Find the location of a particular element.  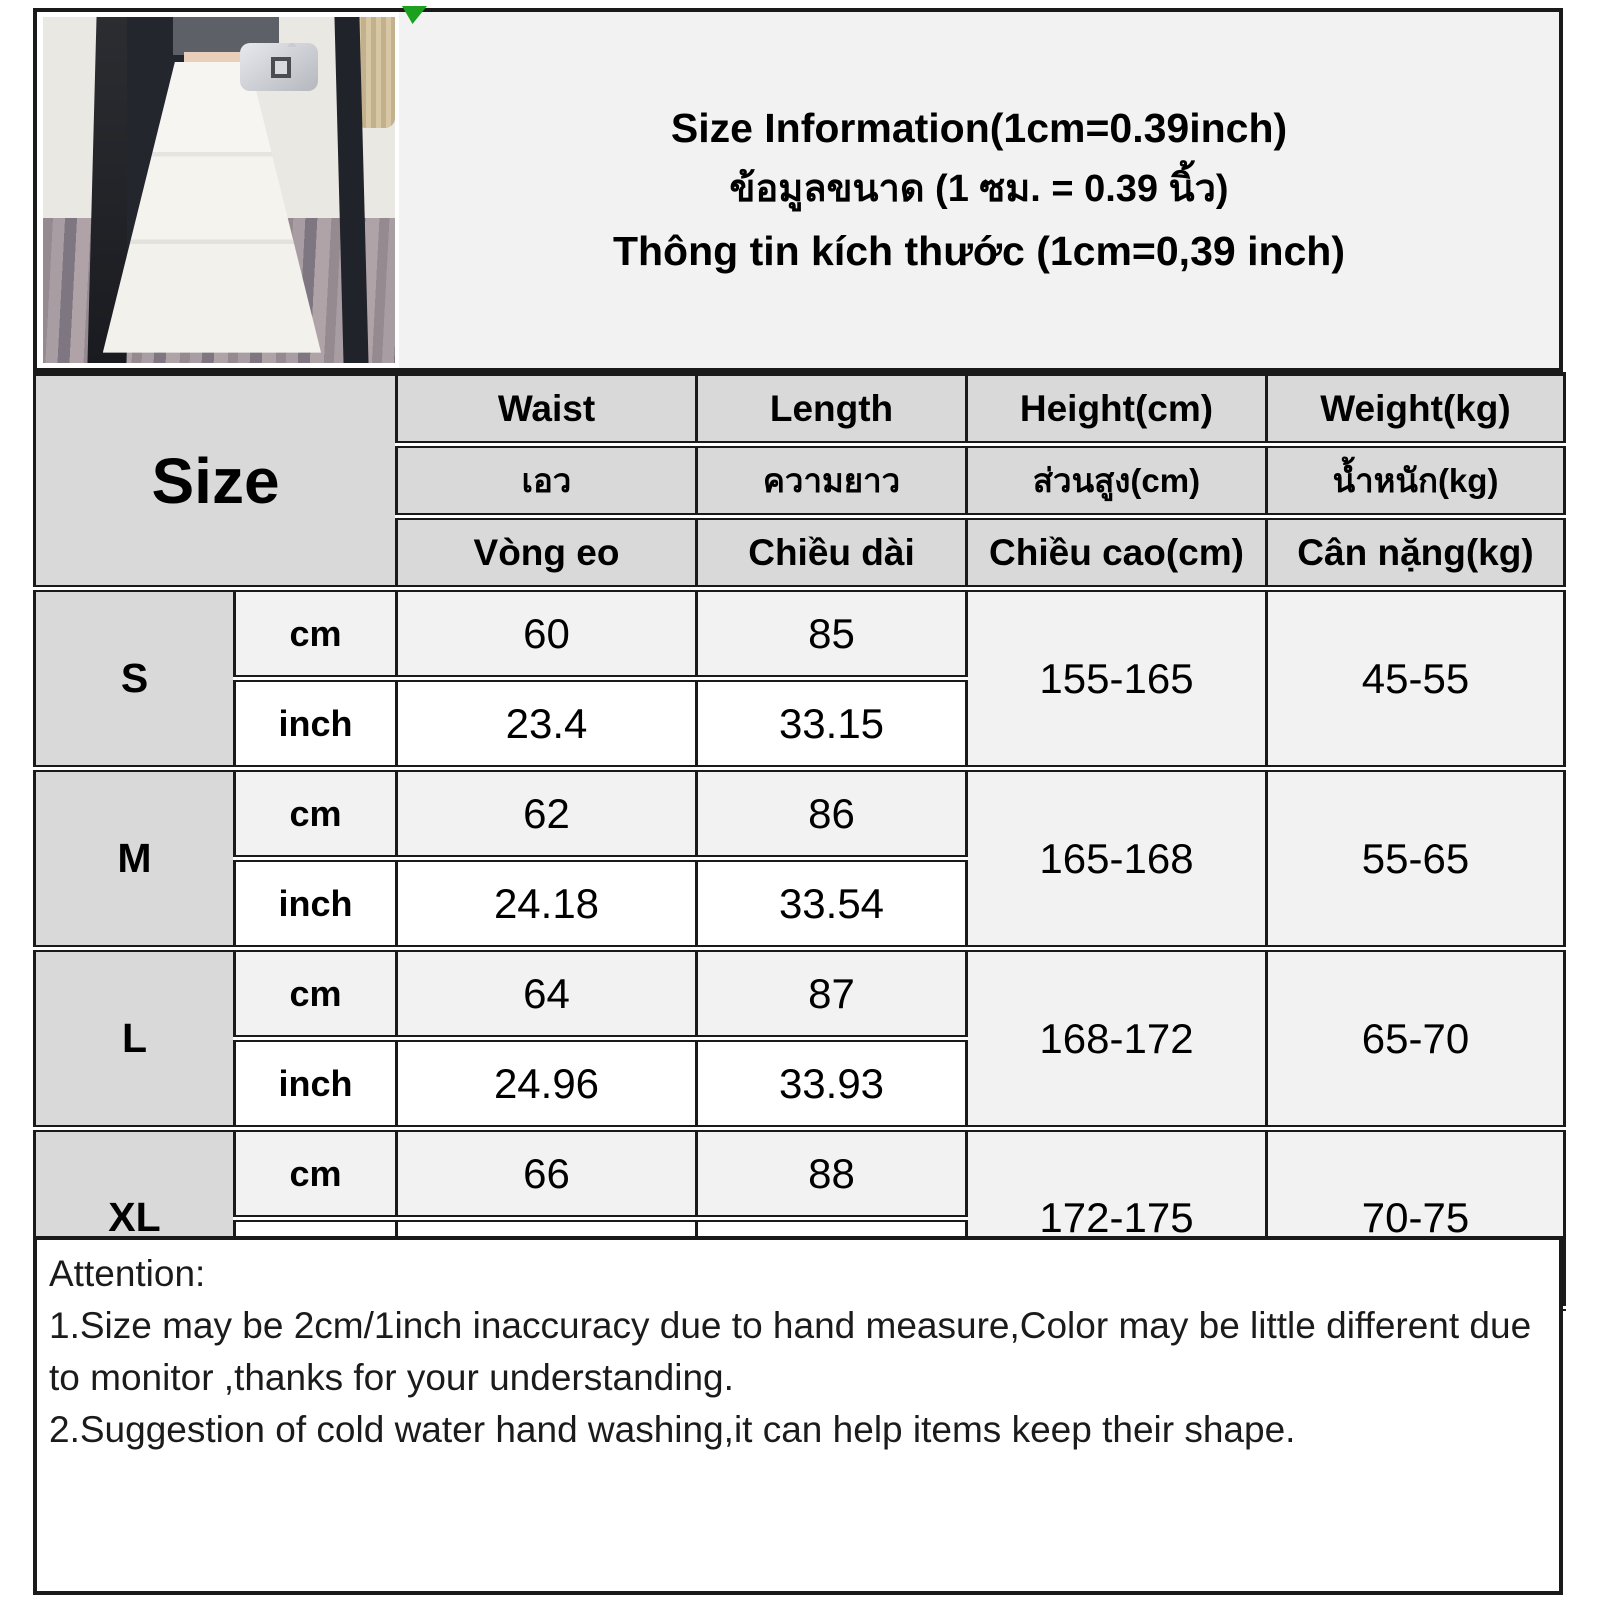

header-height-en: Height(cm) is located at coordinates (1116, 410).